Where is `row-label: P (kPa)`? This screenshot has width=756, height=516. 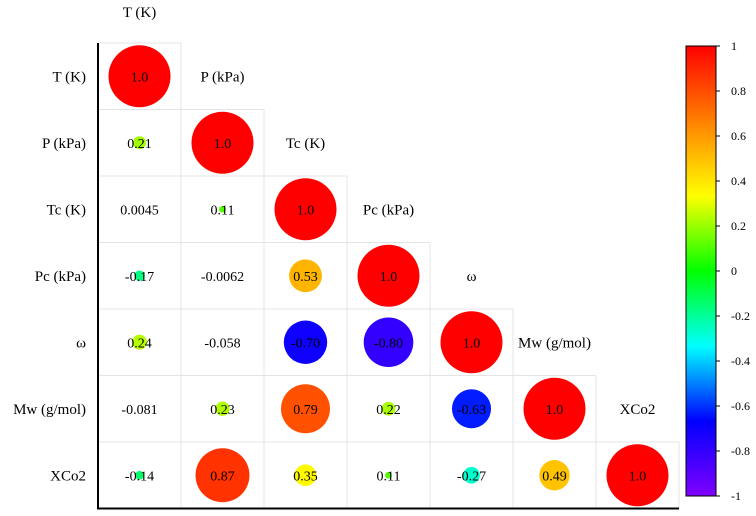
row-label: P (kPa) is located at coordinates (64, 144).